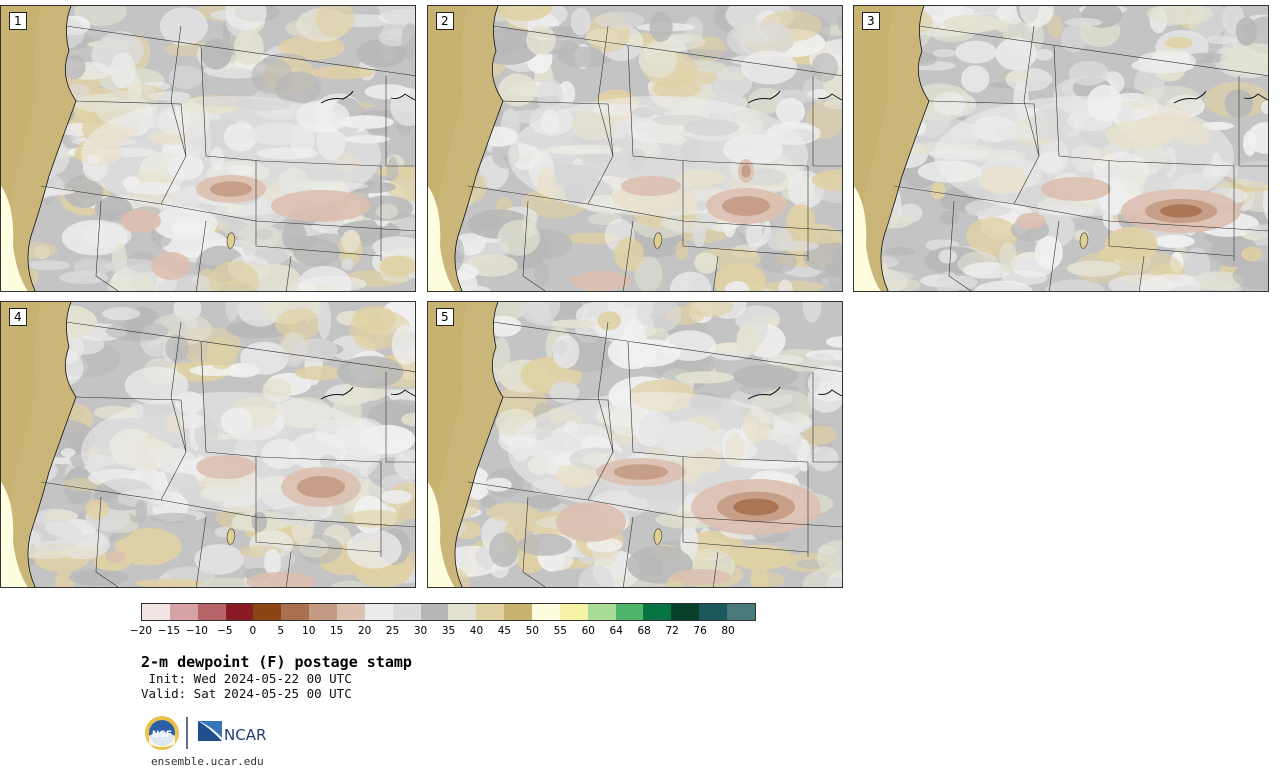  What do you see at coordinates (588, 631) in the screenshot?
I see `colorbar-tick-label: 60` at bounding box center [588, 631].